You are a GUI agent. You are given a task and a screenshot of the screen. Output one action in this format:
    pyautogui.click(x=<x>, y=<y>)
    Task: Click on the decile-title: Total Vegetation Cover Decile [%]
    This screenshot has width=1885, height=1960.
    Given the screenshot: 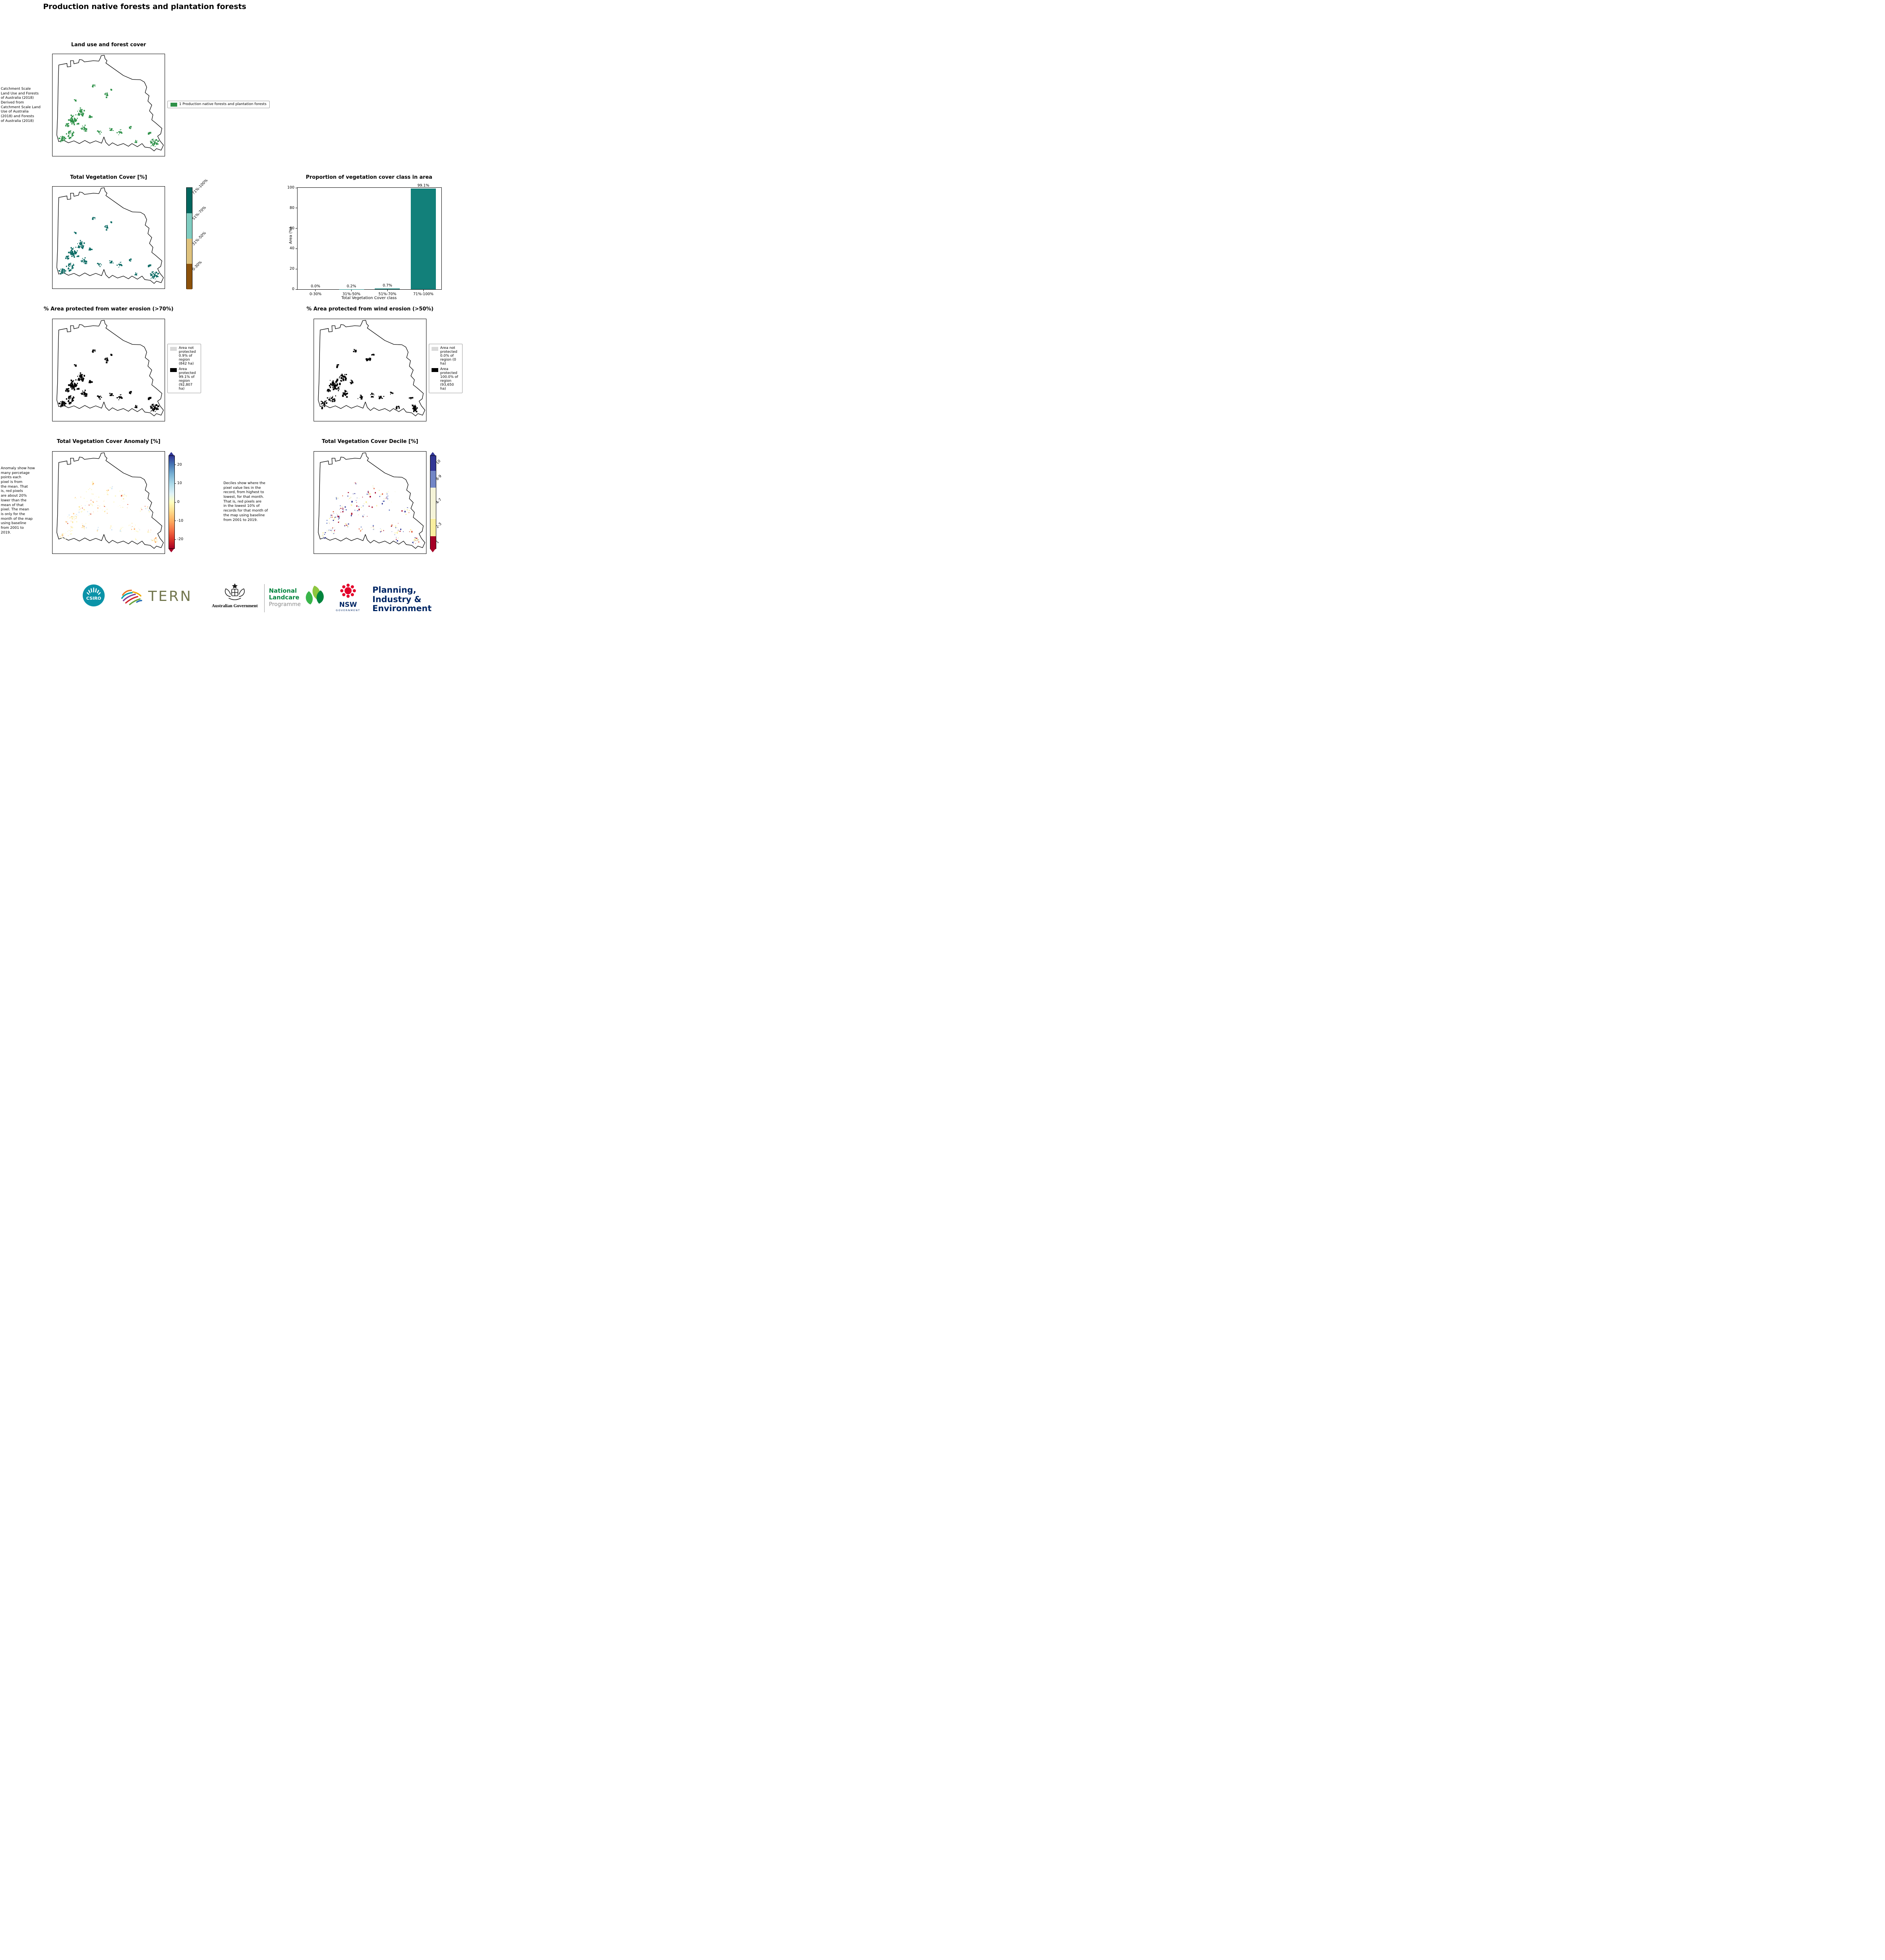 What is the action you would take?
    pyautogui.click(x=370, y=442)
    